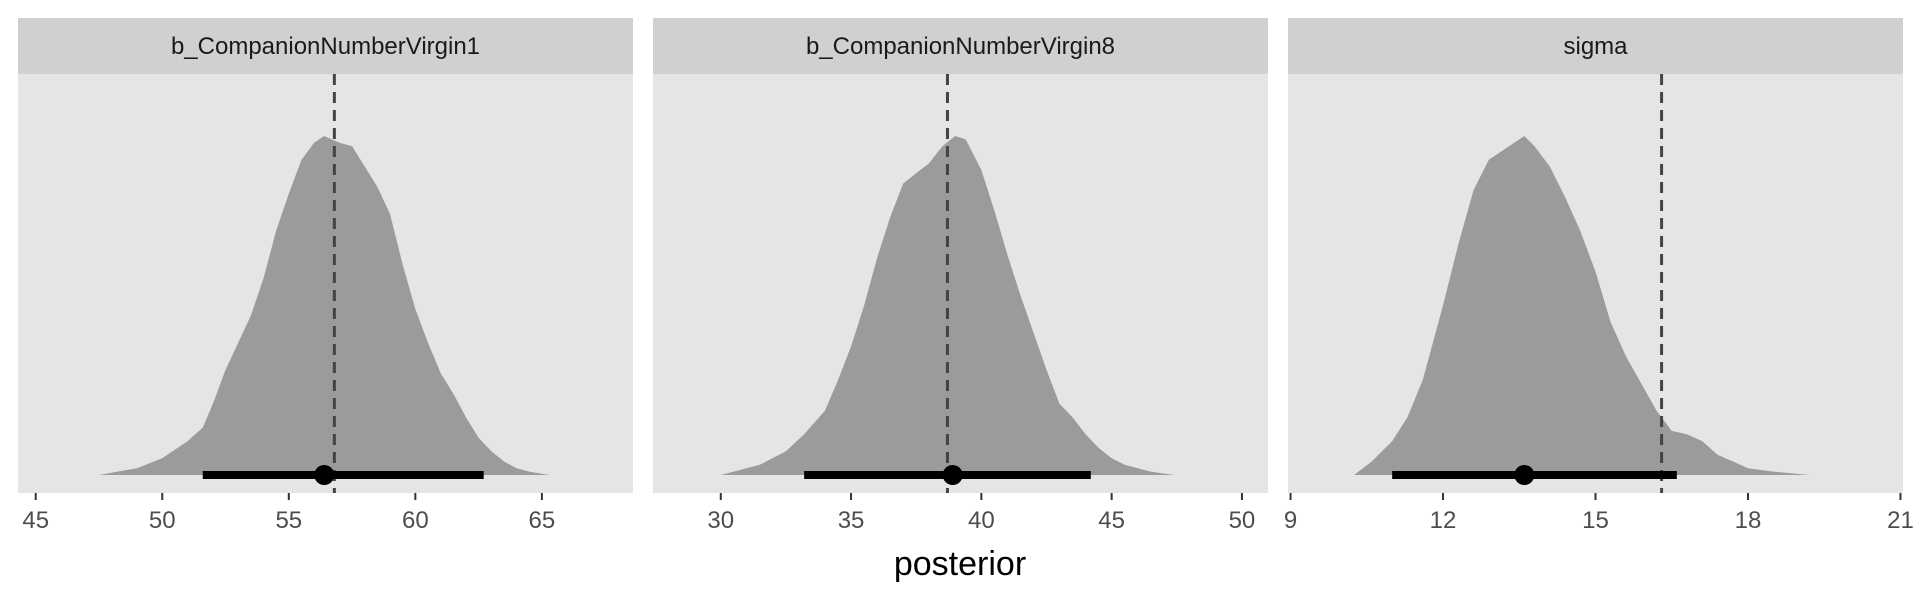 The width and height of the screenshot is (1920, 600). I want to click on facet-strip-label: b_CompanionNumberVirgin8, so click(960, 46).